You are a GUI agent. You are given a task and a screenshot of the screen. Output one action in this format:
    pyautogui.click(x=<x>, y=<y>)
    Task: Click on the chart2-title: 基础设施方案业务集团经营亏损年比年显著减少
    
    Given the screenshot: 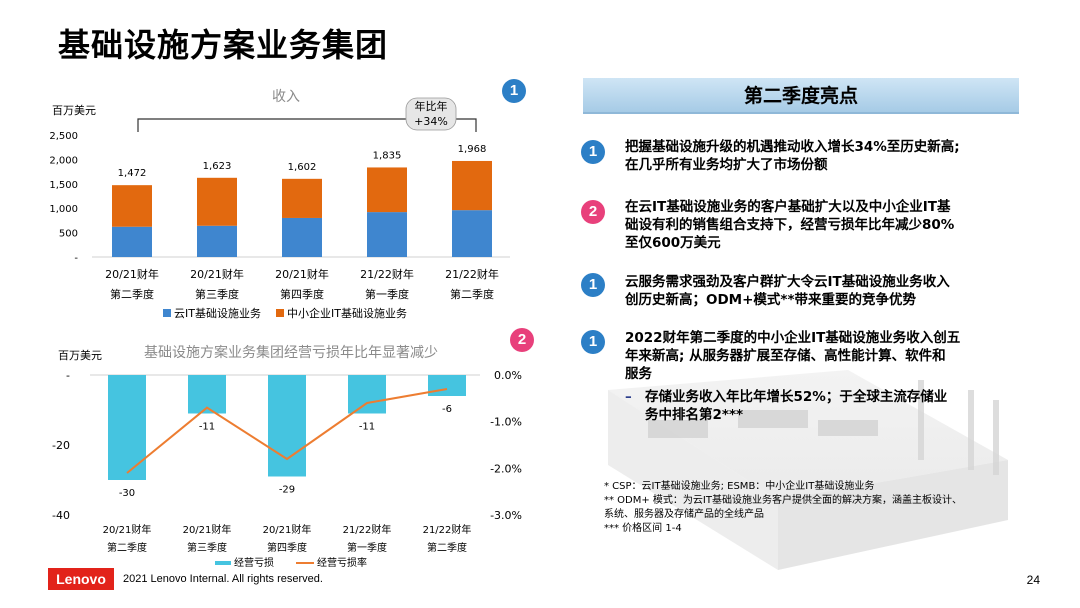 What is the action you would take?
    pyautogui.click(x=291, y=352)
    